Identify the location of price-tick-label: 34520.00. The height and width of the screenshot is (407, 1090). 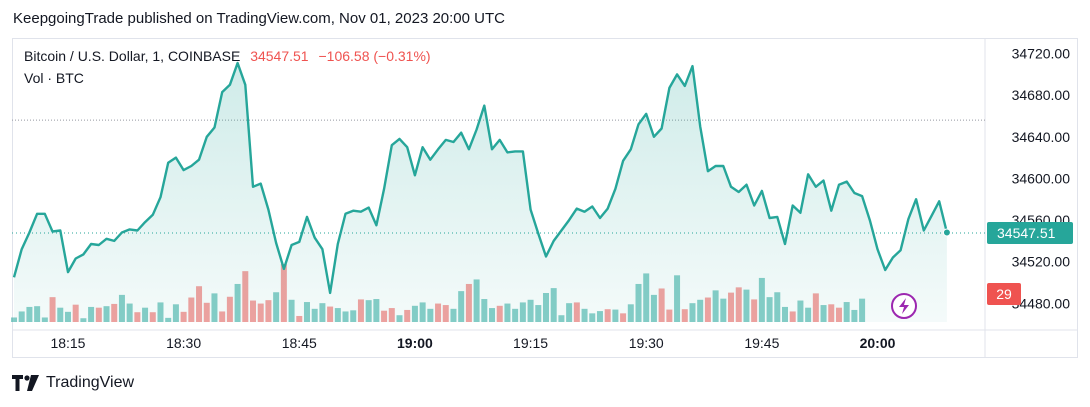
(1041, 262).